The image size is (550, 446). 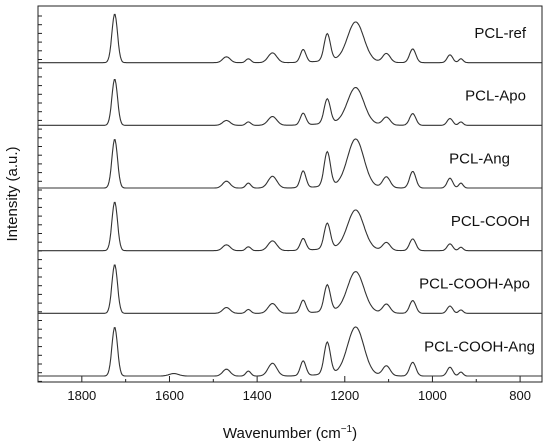 I want to click on x-axis-label-main: Wavenumber (cm, so click(x=282, y=433).